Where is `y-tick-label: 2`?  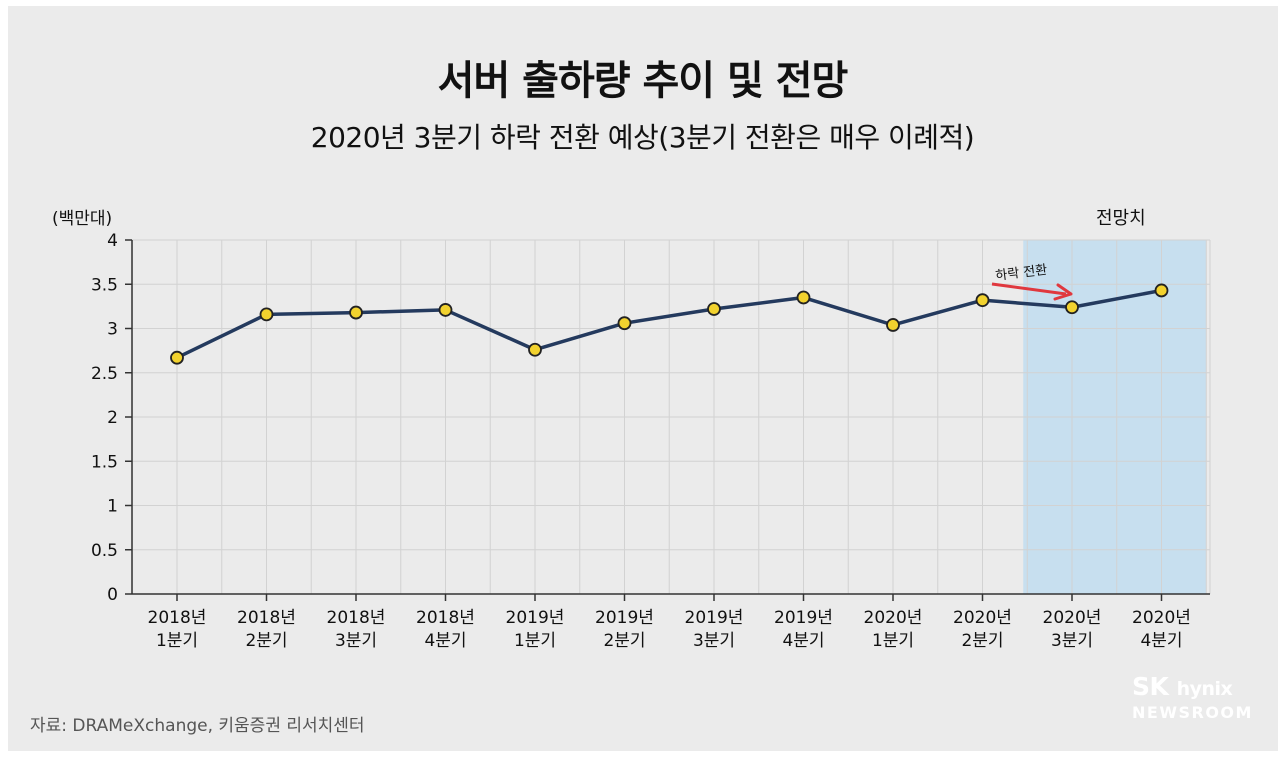
y-tick-label: 2 is located at coordinates (112, 418).